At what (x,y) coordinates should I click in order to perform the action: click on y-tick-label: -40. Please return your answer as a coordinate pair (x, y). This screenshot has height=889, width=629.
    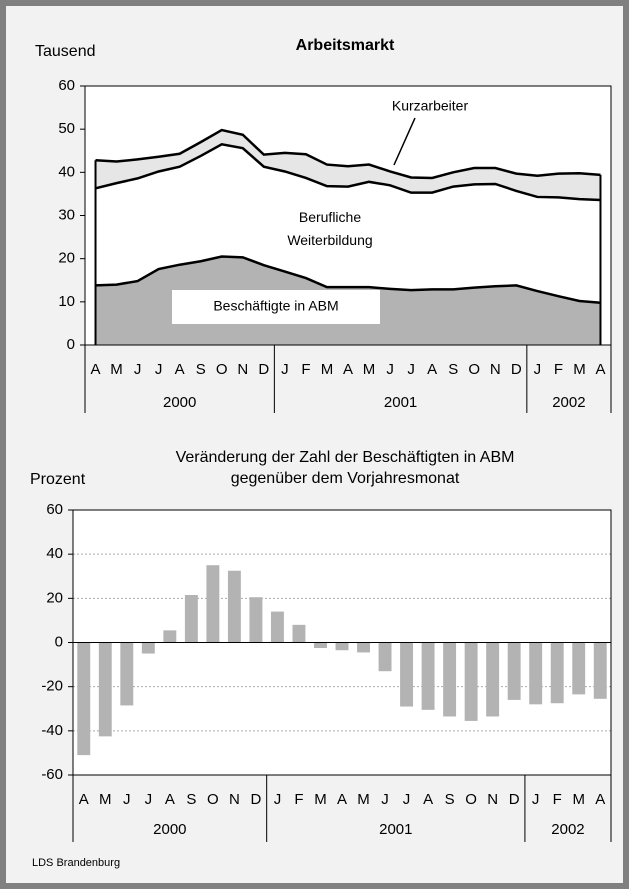
    Looking at the image, I should click on (52, 730).